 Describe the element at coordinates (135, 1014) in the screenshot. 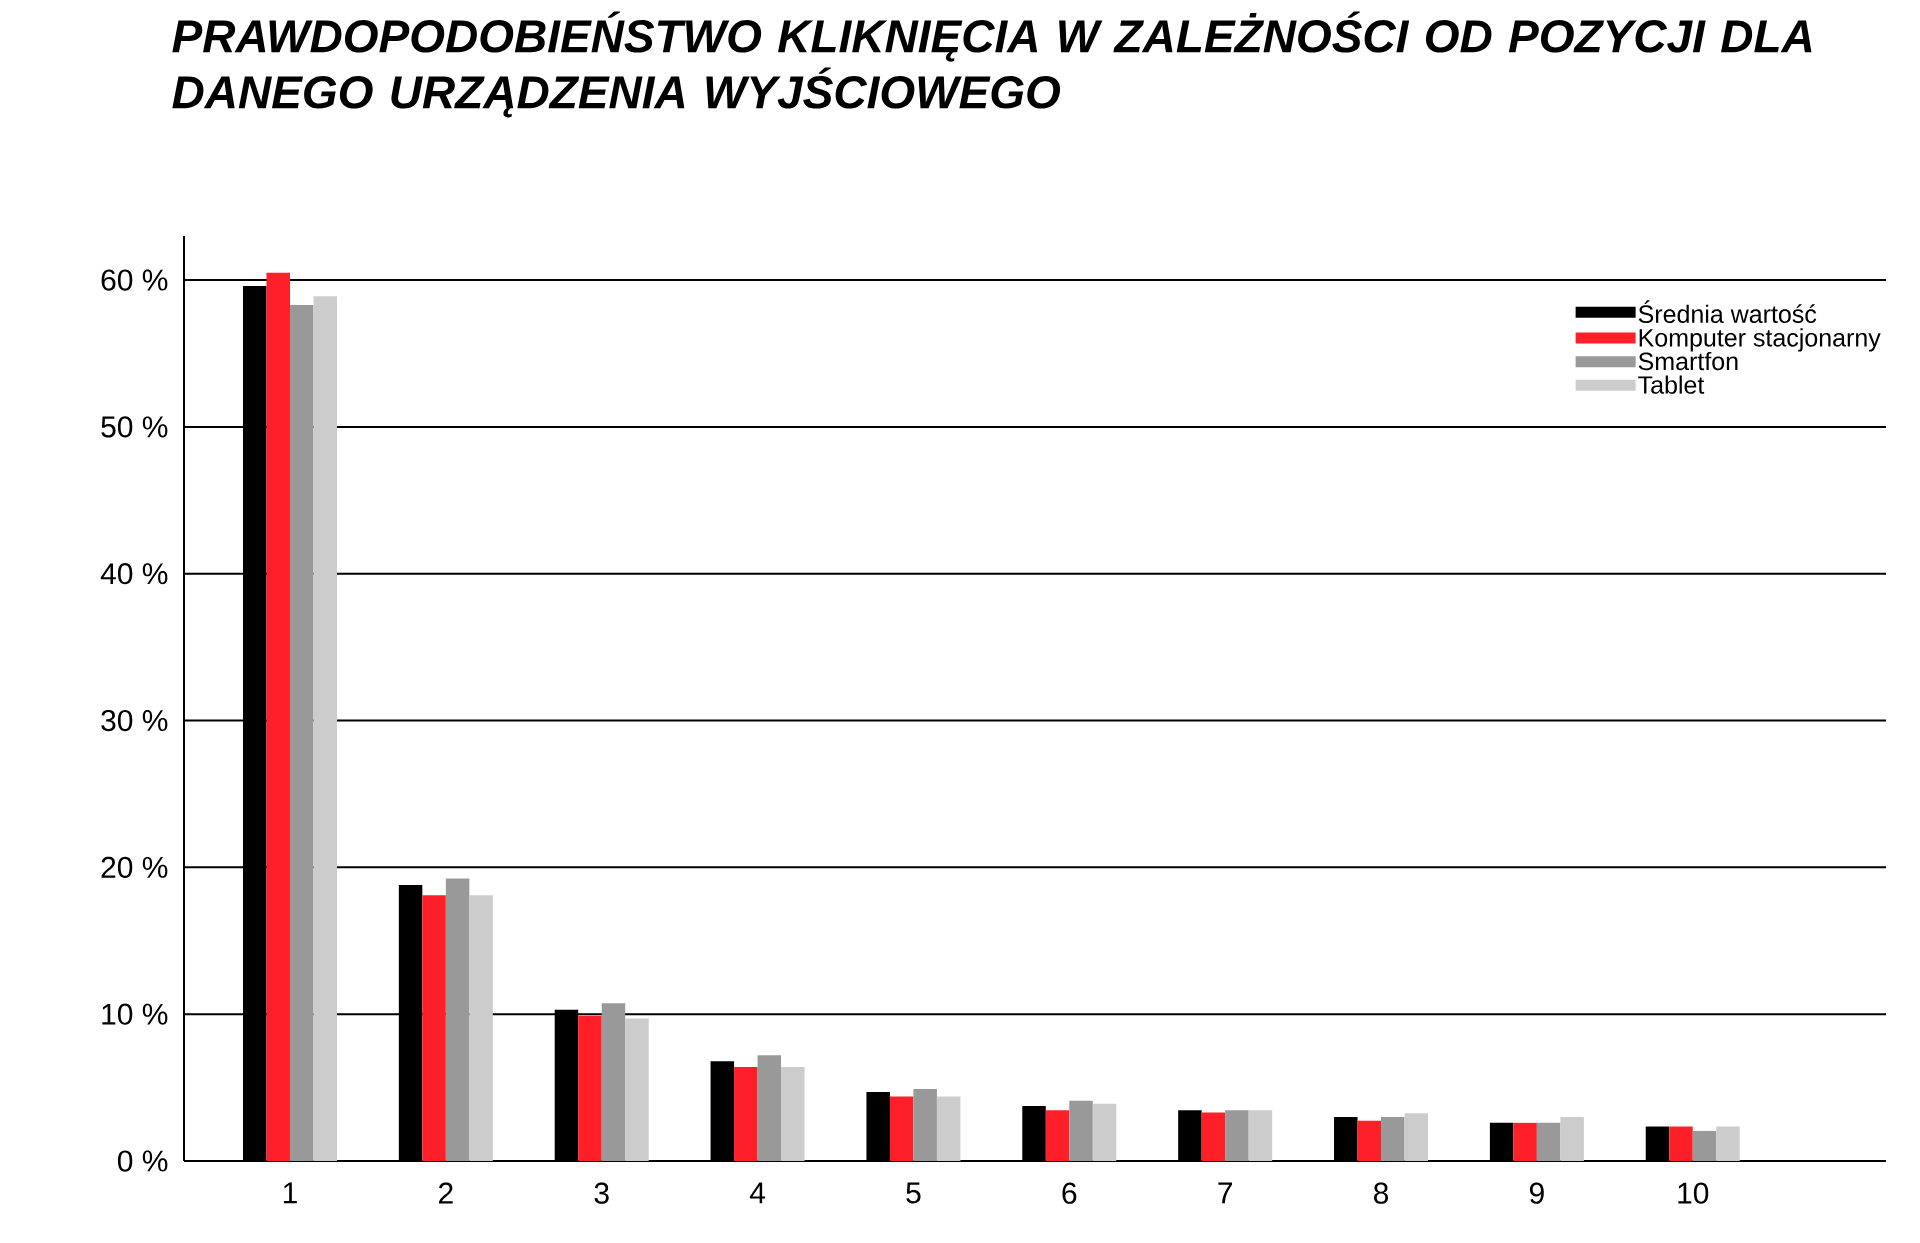

I see `y-tick-label: 10 %` at that location.